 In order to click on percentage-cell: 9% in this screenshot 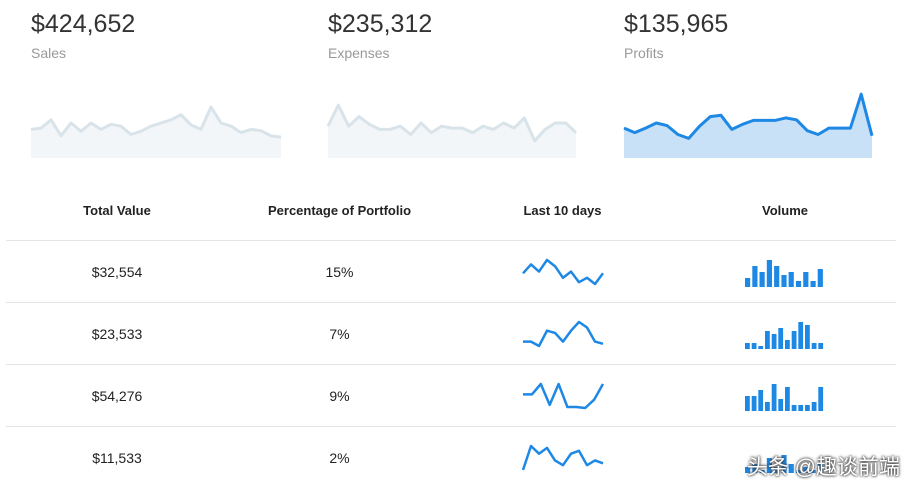, I will do `click(339, 395)`.